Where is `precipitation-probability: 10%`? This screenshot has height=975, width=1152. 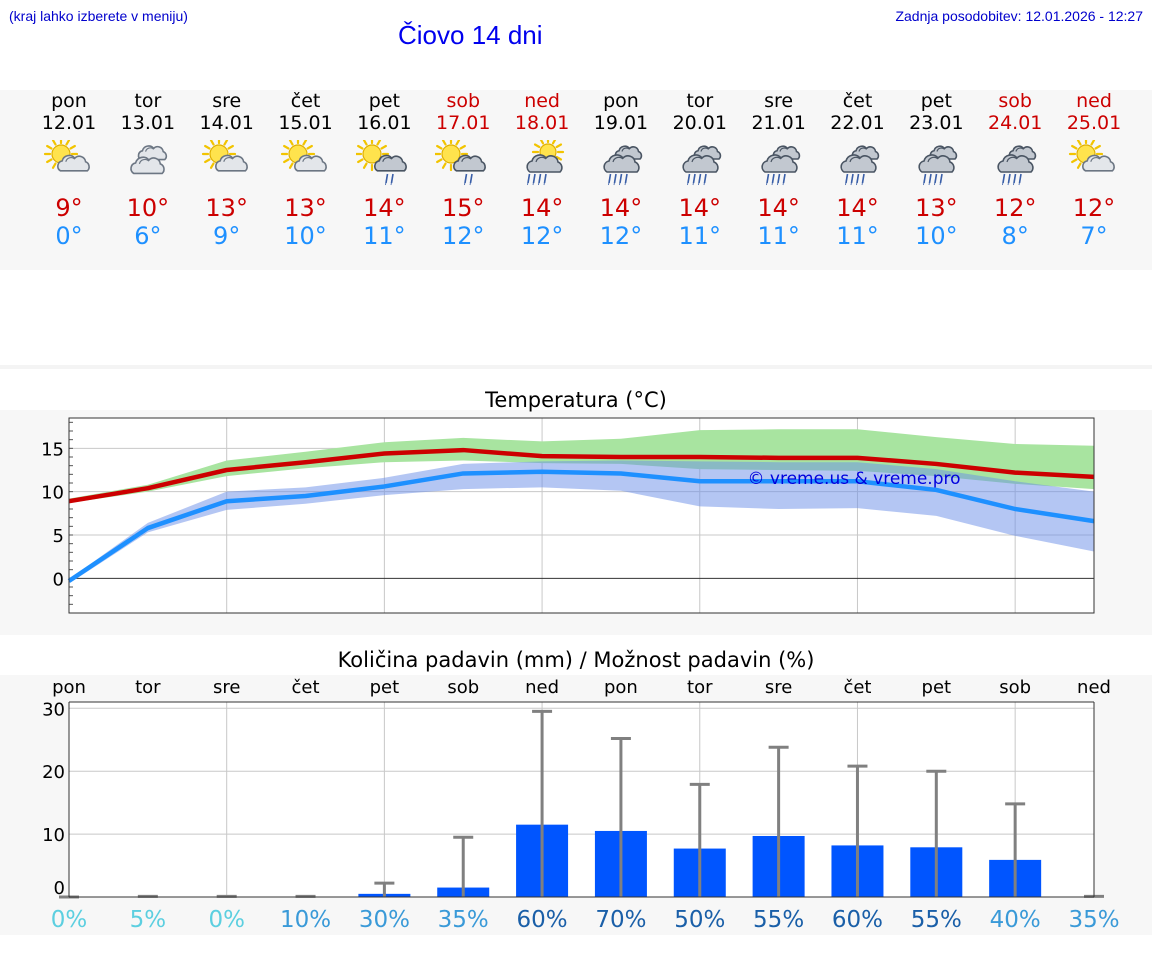 precipitation-probability: 10% is located at coordinates (305, 920).